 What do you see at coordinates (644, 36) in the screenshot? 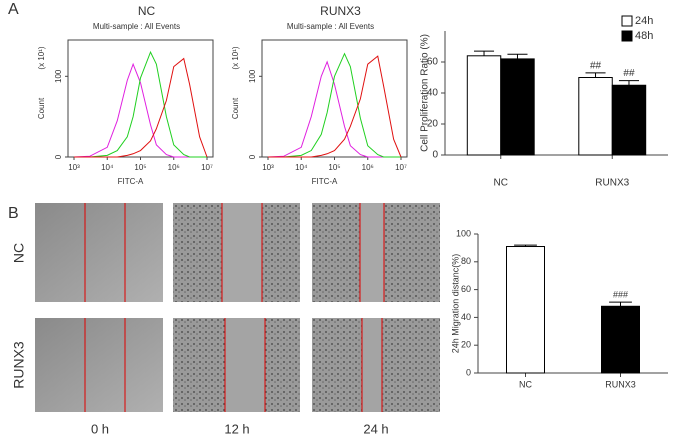
I see `legend-label: 48h` at bounding box center [644, 36].